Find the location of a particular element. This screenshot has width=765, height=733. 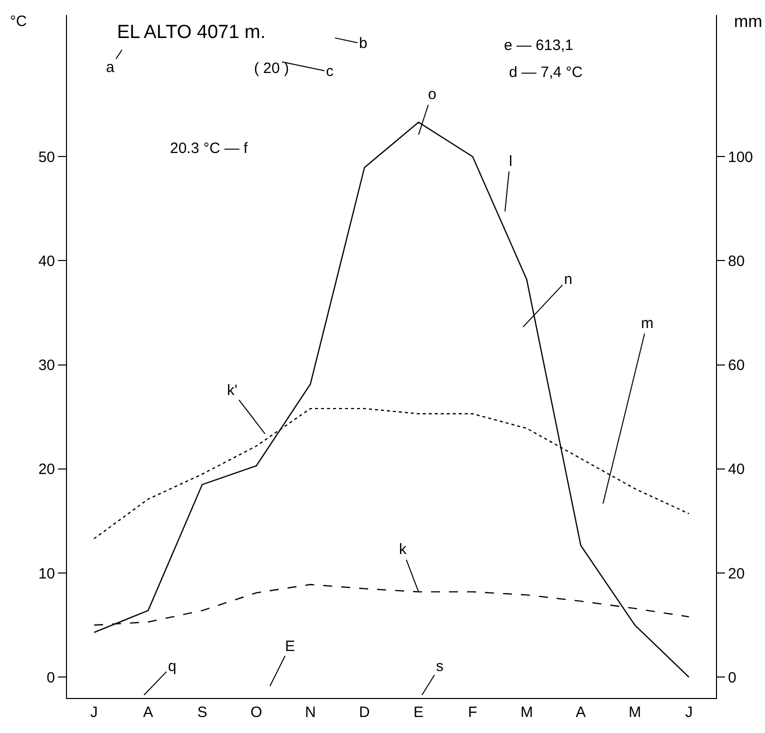

y2-axis-title: mm is located at coordinates (748, 21).